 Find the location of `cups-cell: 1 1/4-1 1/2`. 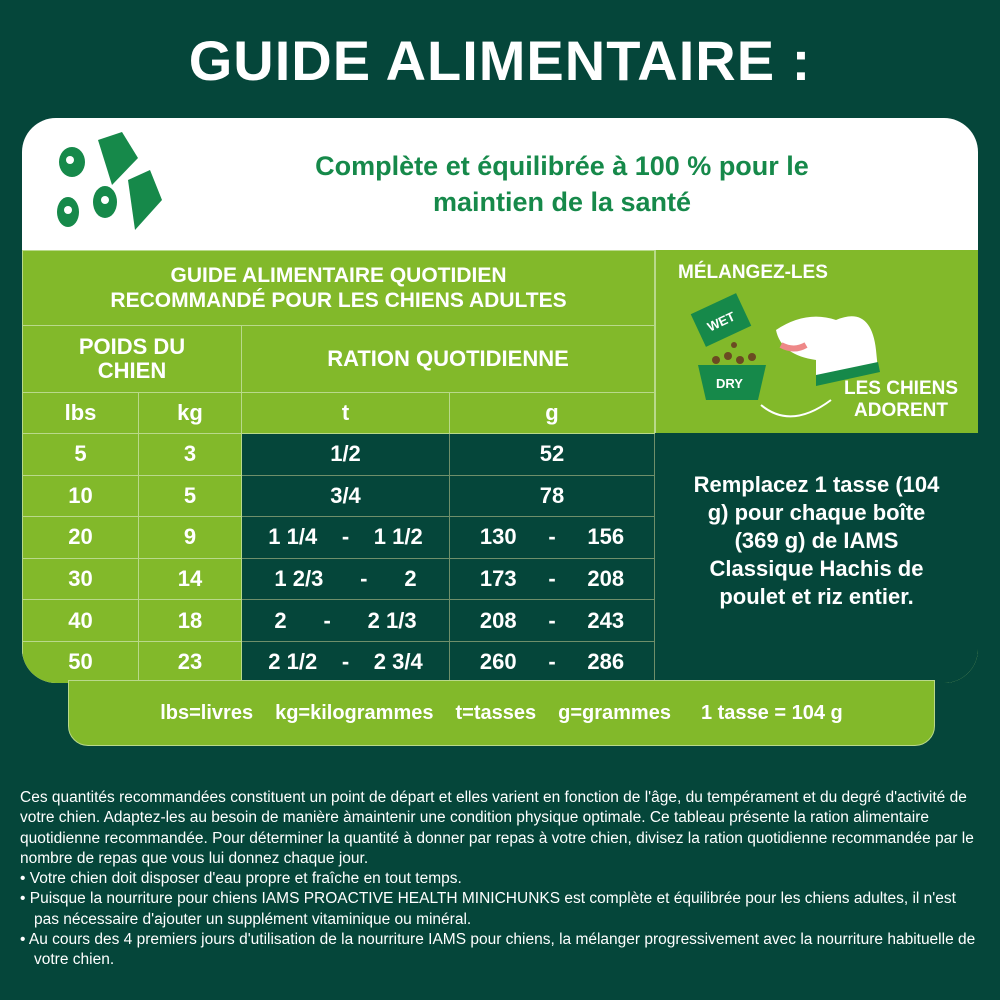

cups-cell: 1 1/4-1 1/2 is located at coordinates (345, 537).